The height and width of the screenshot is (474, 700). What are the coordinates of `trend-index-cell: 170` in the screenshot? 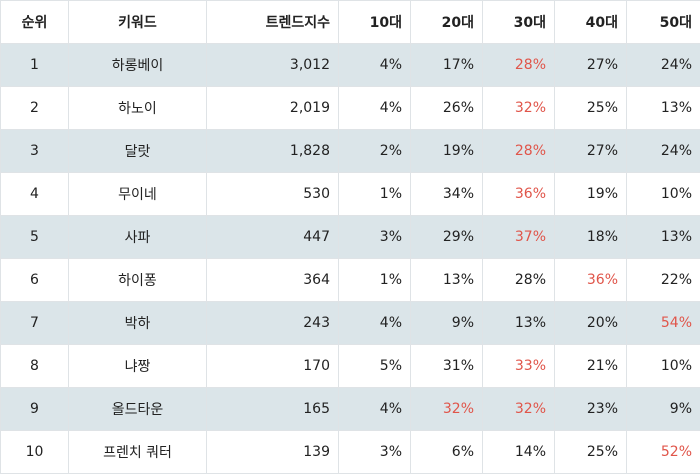 It's located at (273, 366).